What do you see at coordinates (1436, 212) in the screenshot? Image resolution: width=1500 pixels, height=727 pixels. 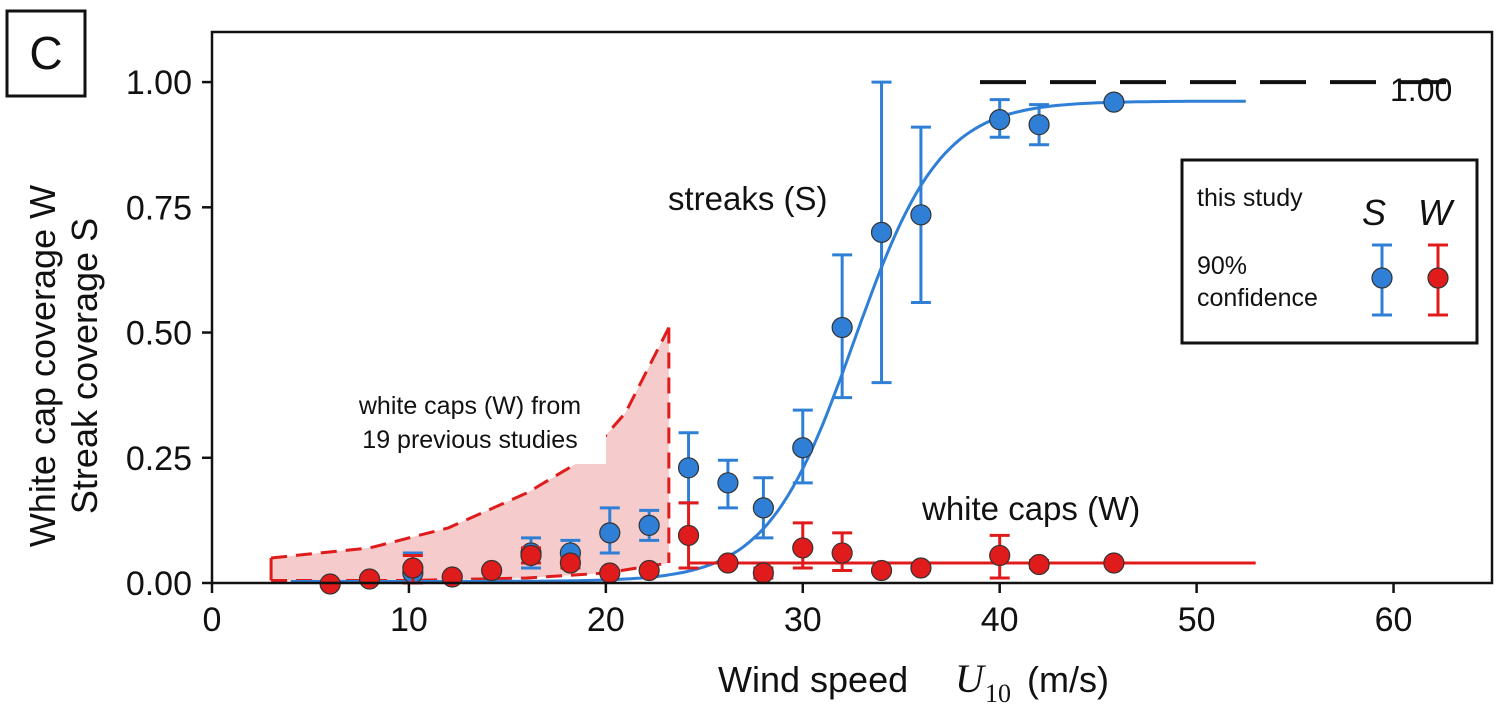 I see `legend-w-header: W` at bounding box center [1436, 212].